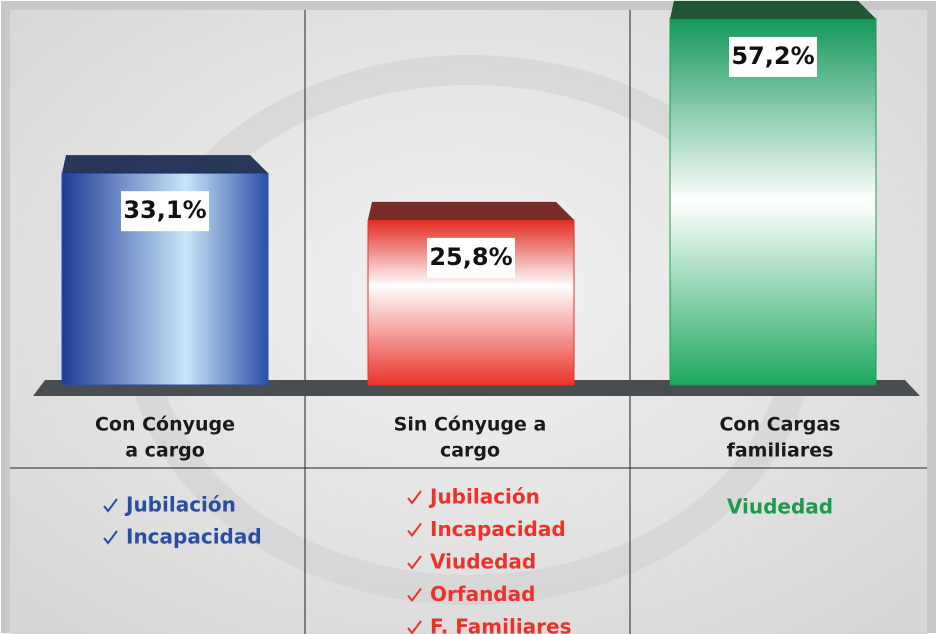  Describe the element at coordinates (482, 594) in the screenshot. I see `benefit: Orfandad` at that location.